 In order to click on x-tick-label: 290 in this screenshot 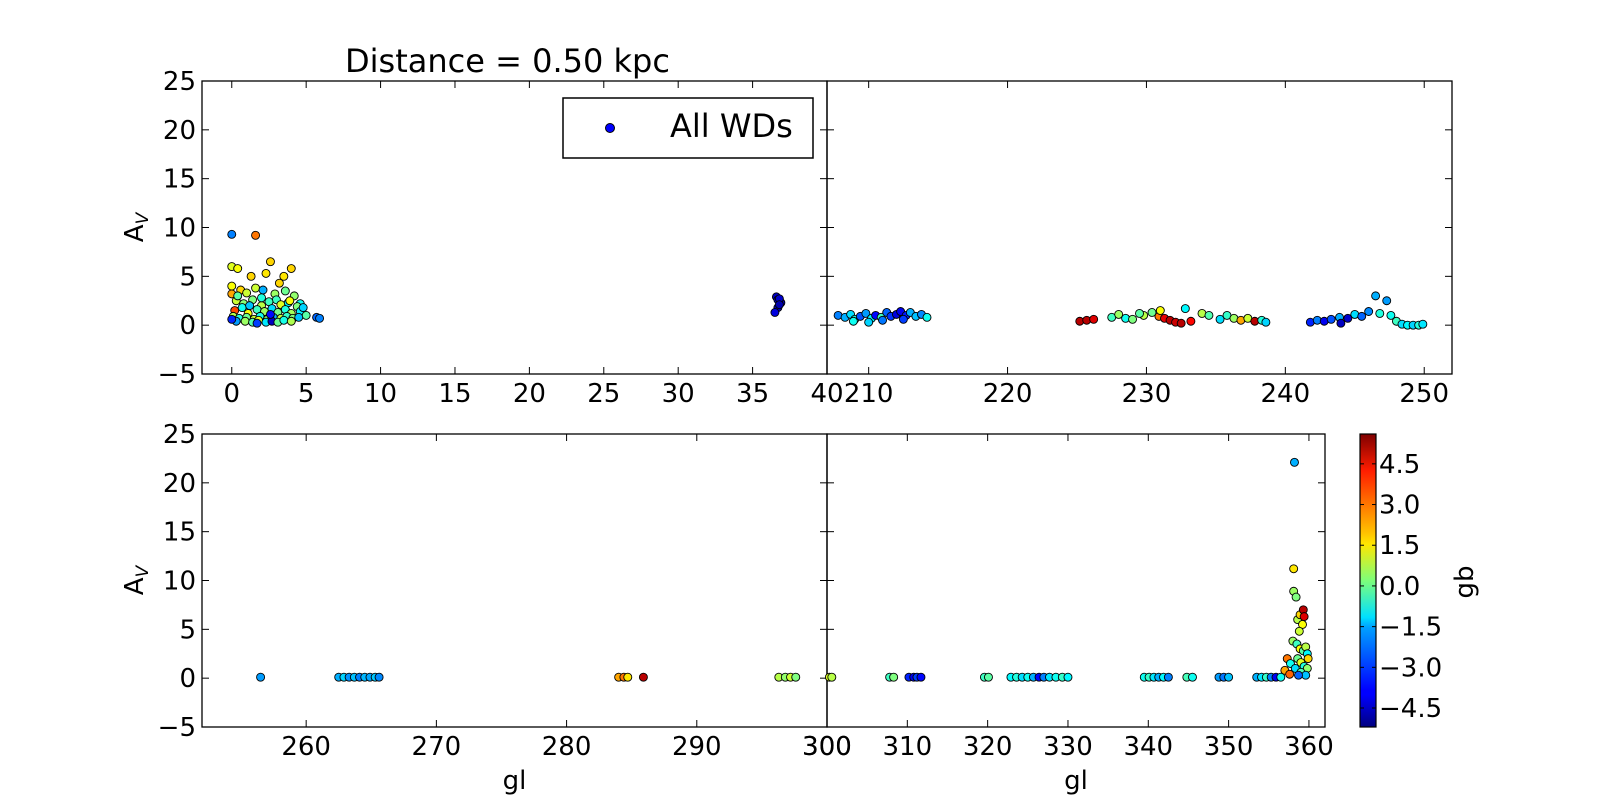, I will do `click(697, 747)`.